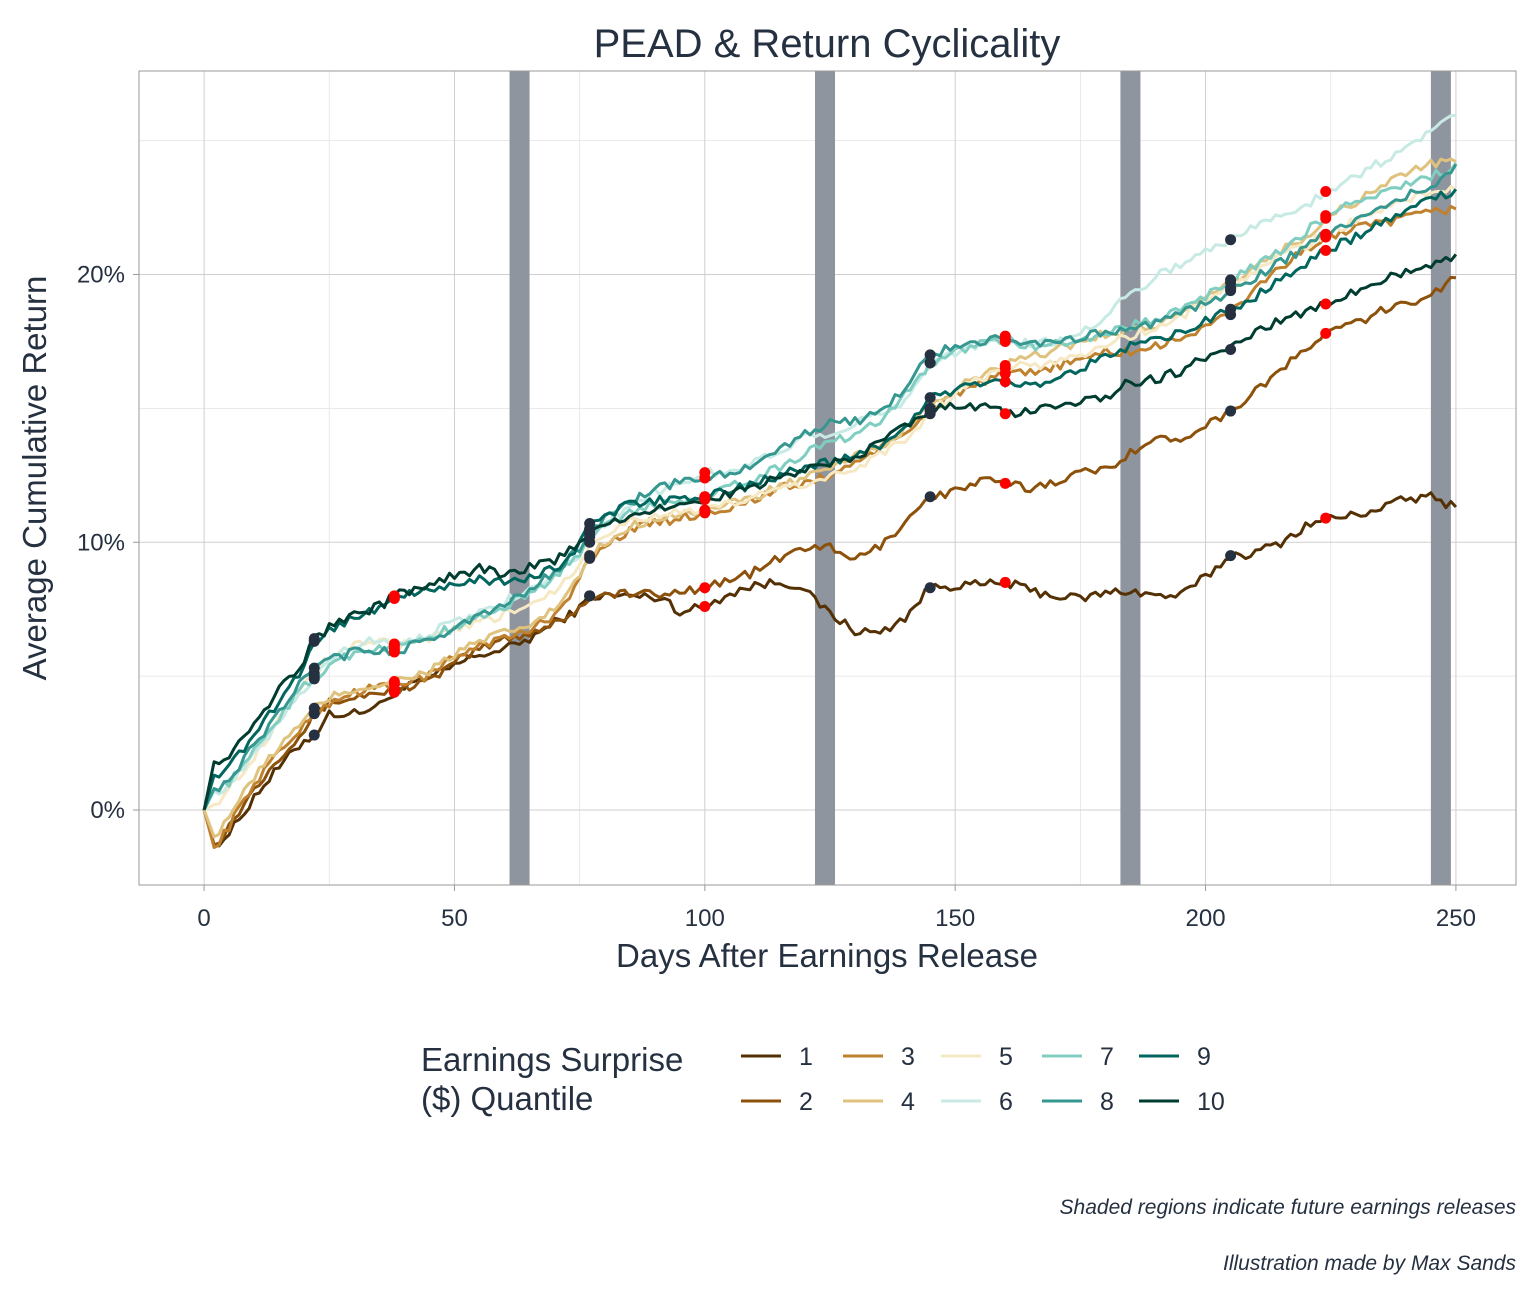  Describe the element at coordinates (203, 918) in the screenshot. I see `x-tick-label: 0` at that location.